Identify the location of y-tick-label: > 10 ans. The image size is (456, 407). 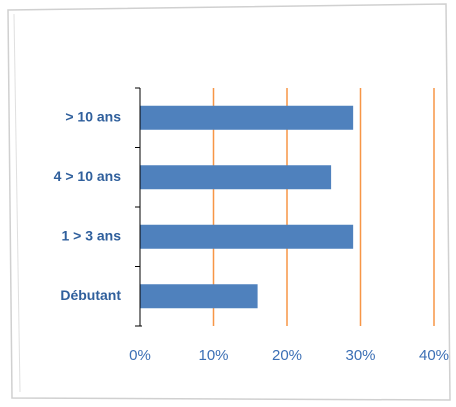
(93, 116).